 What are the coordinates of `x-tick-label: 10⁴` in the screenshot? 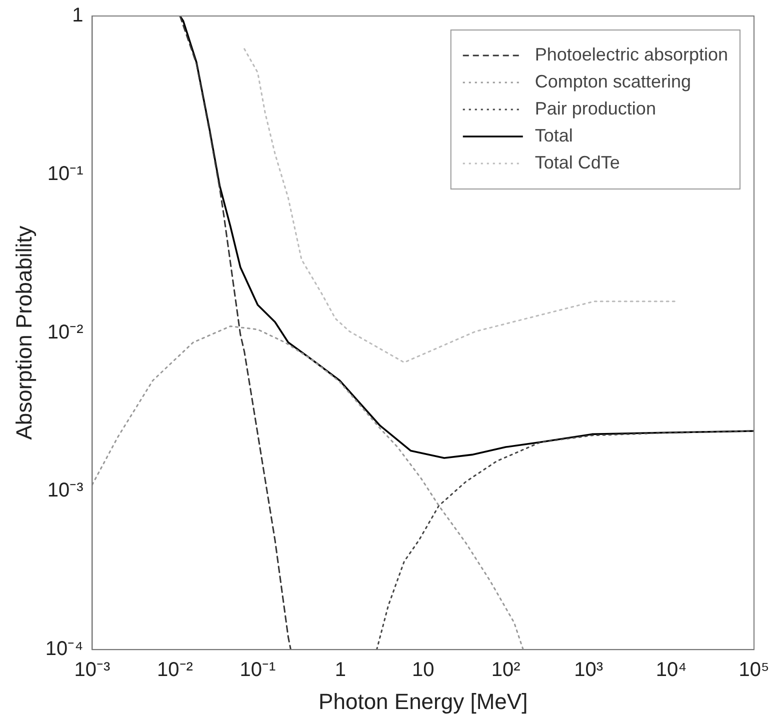 It's located at (671, 670).